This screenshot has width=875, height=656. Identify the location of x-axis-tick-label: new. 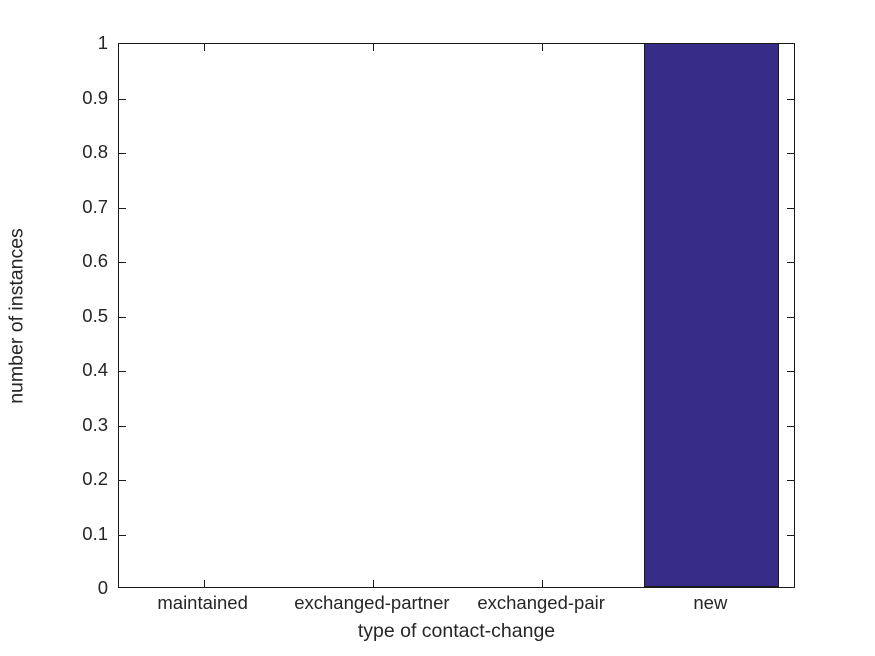
(710, 602).